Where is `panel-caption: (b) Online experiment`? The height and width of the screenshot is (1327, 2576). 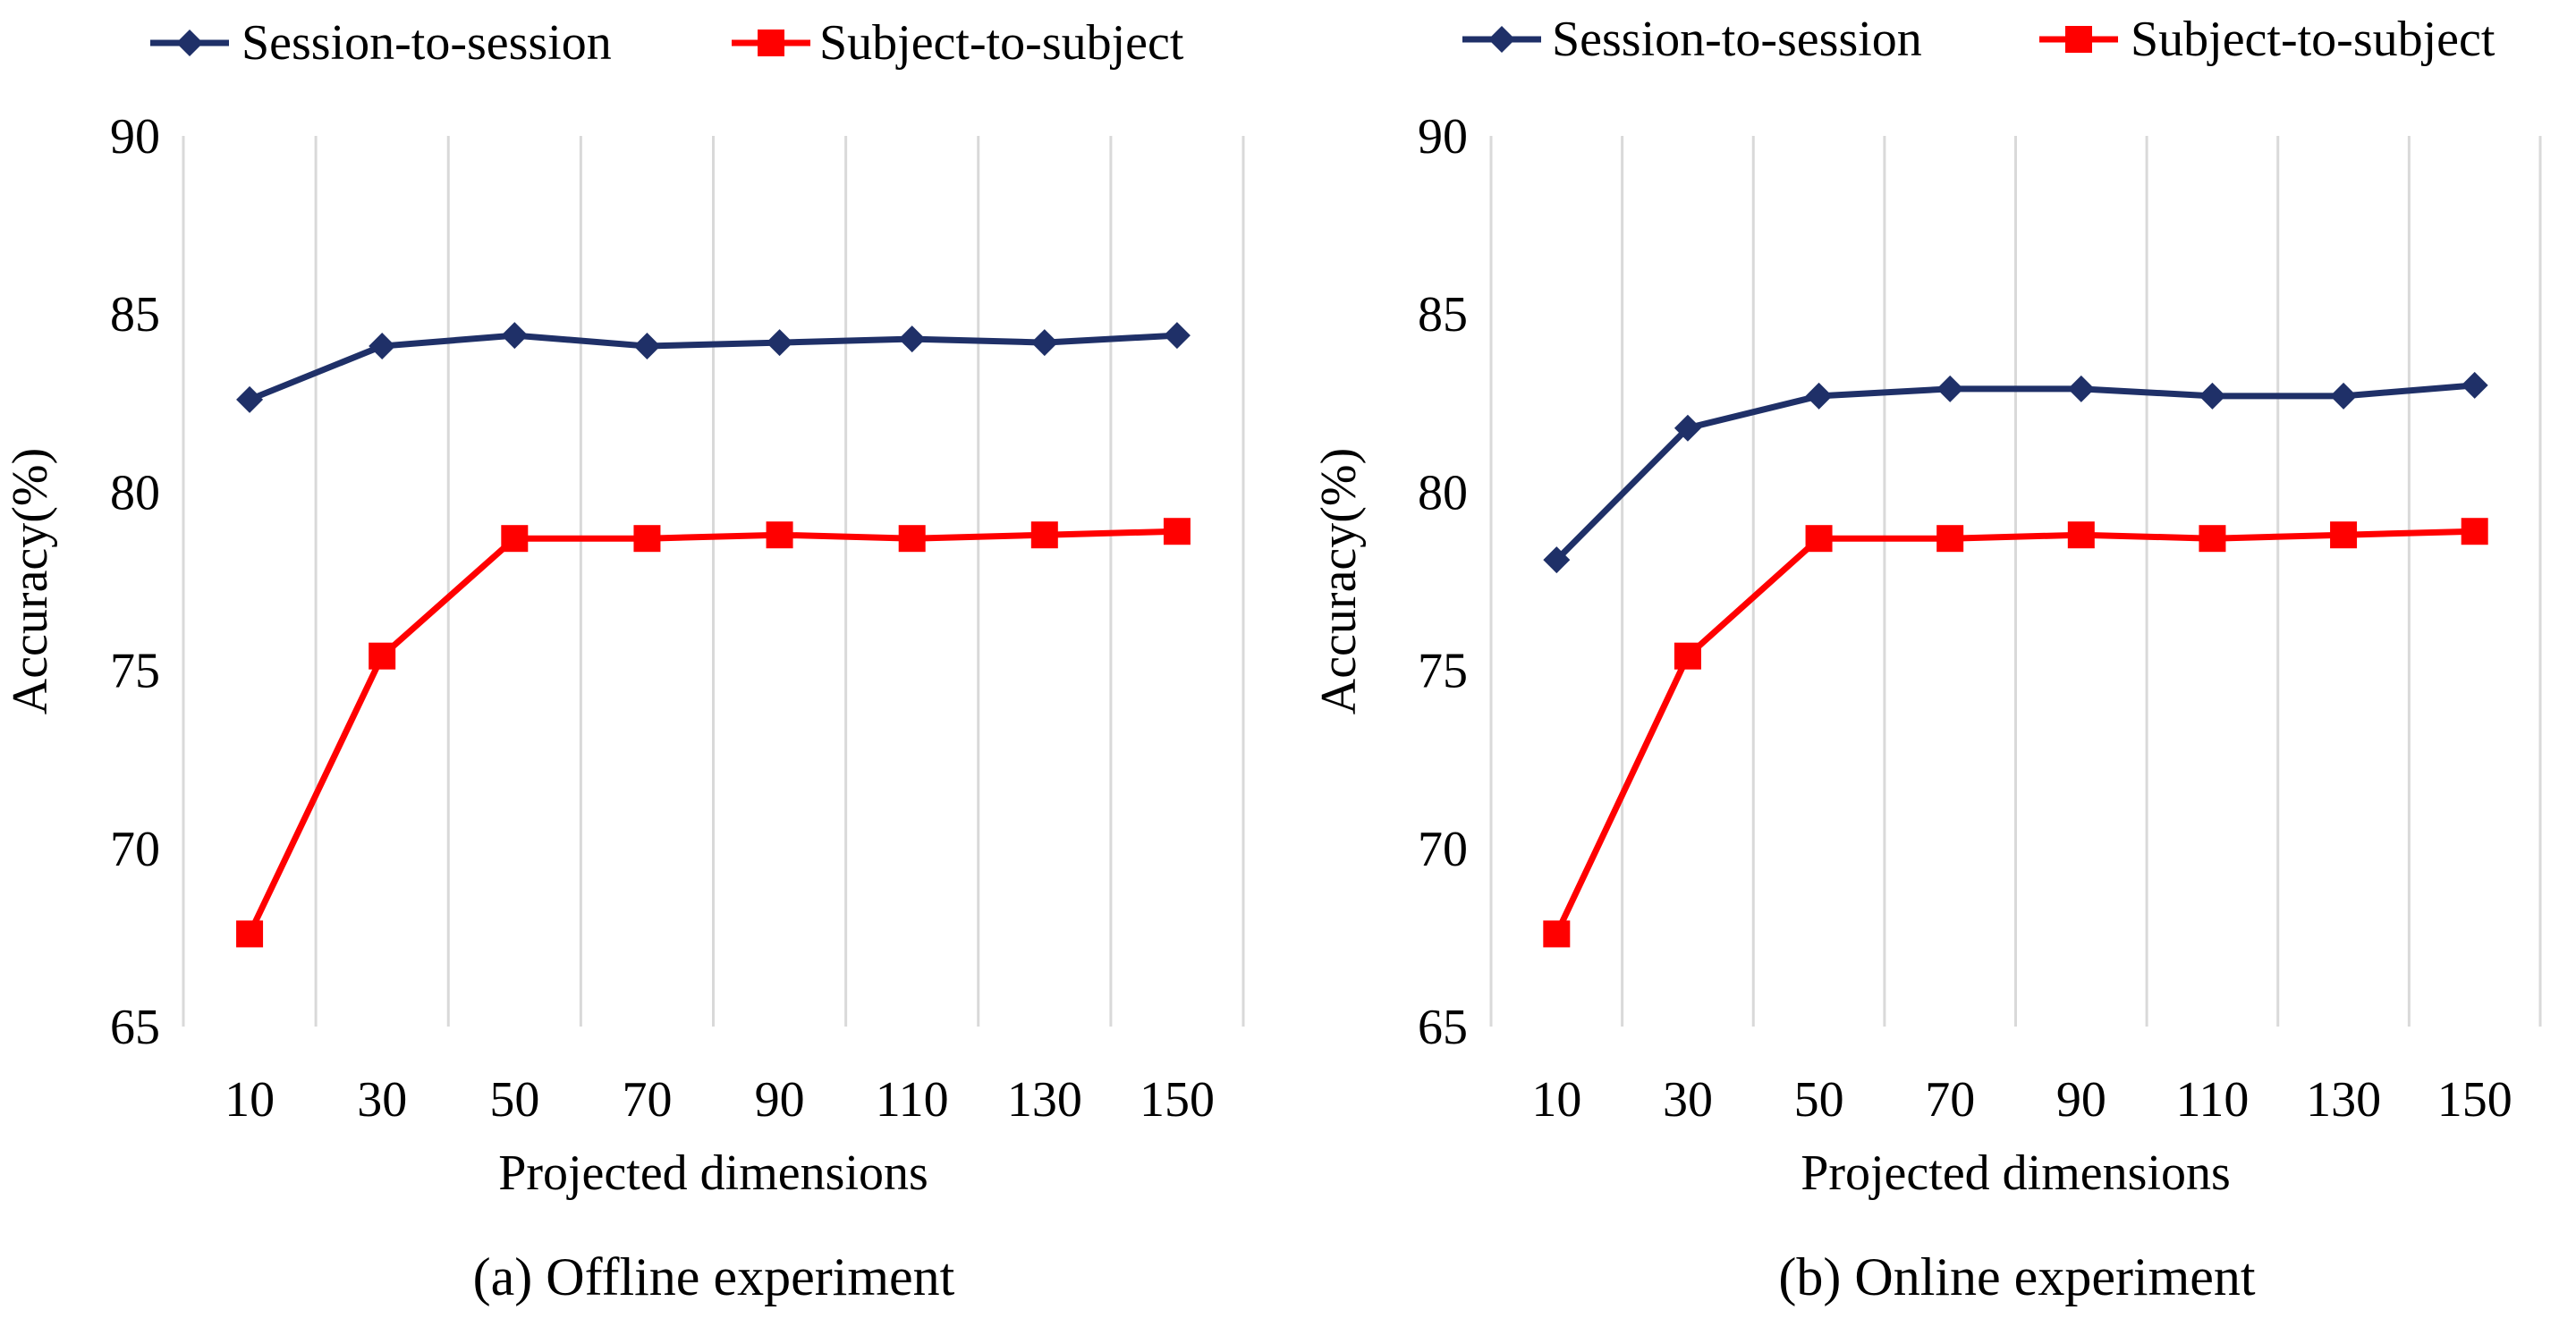
panel-caption: (b) Online experiment is located at coordinates (2016, 1276).